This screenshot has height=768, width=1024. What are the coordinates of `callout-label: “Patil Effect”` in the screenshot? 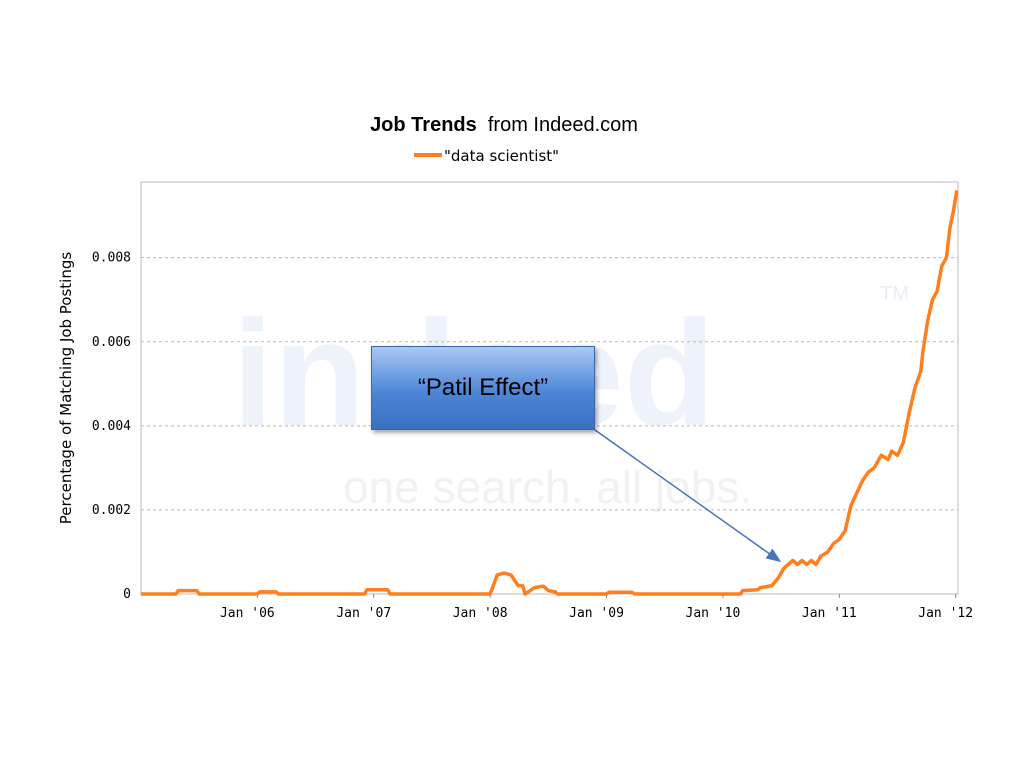 It's located at (483, 387).